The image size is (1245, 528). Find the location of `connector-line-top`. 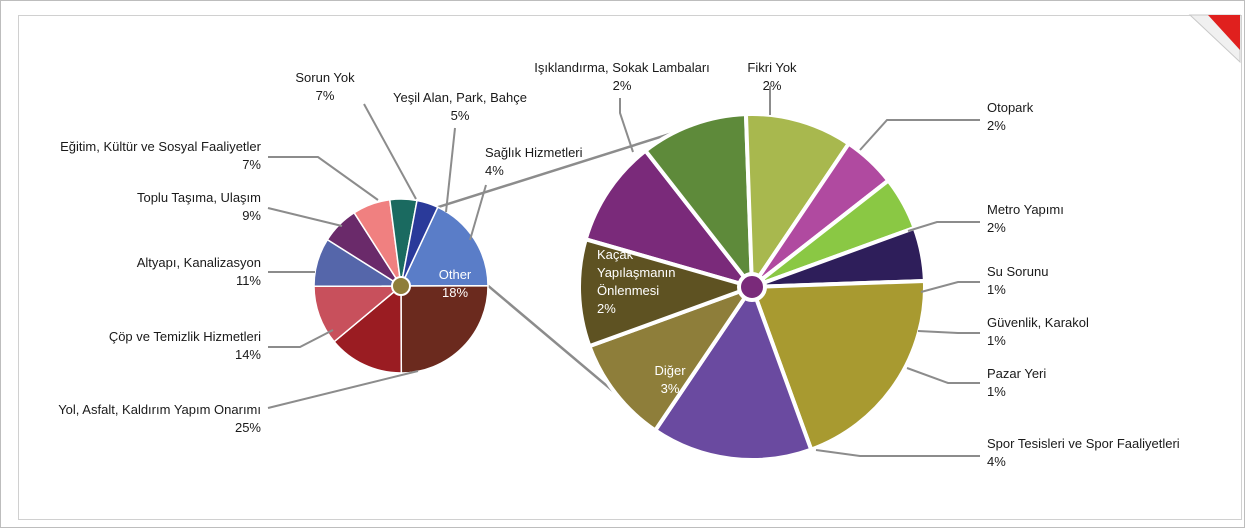

connector-line-top is located at coordinates (555, 170).